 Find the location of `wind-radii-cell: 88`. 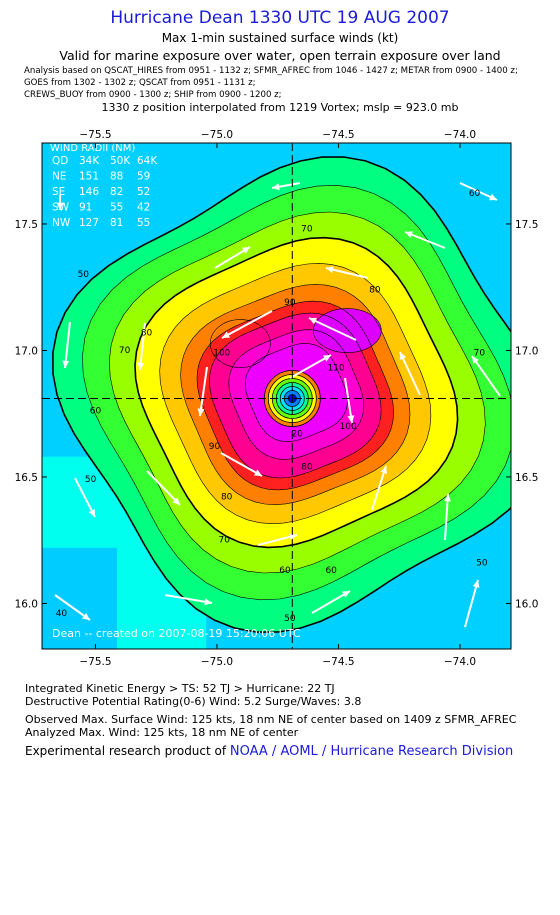

wind-radii-cell: 88 is located at coordinates (116, 177).